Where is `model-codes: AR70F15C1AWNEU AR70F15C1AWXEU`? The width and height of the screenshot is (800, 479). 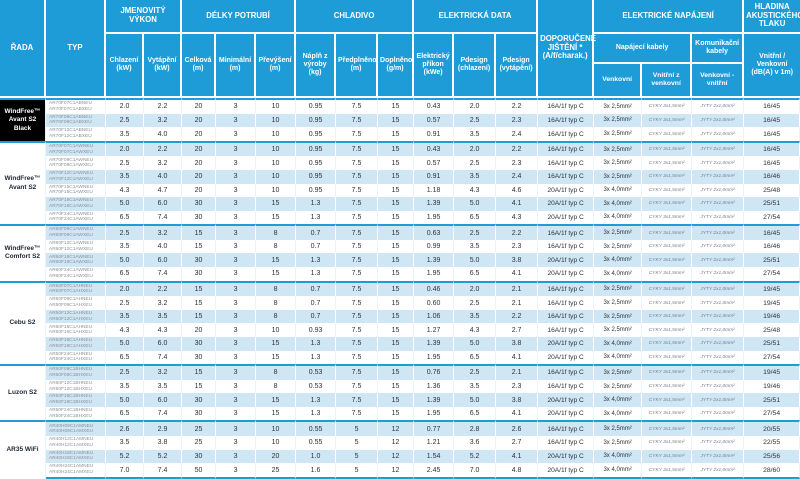
model-codes: AR70F15C1AWNEU AR70F15C1AWXEU is located at coordinates (76, 190).